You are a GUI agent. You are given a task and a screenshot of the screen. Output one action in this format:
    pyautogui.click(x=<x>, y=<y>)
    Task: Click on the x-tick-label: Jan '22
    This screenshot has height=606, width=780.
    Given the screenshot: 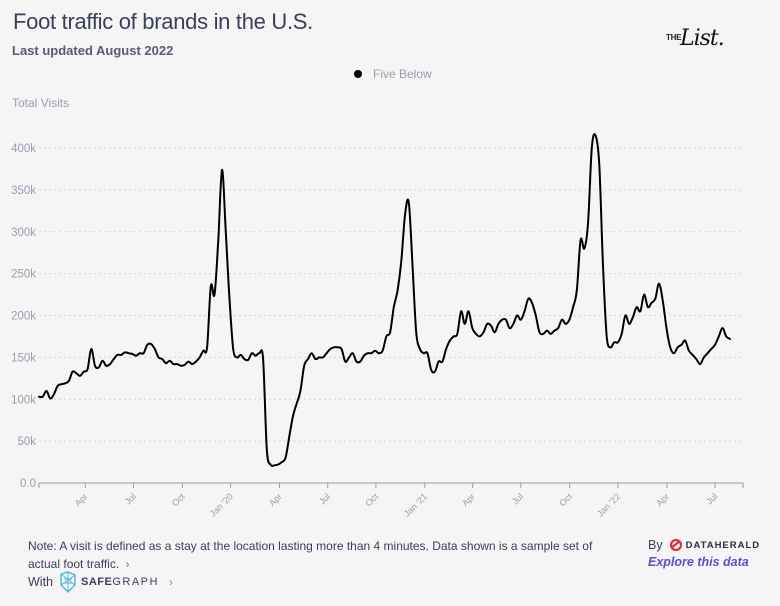 What is the action you would take?
    pyautogui.click(x=608, y=504)
    